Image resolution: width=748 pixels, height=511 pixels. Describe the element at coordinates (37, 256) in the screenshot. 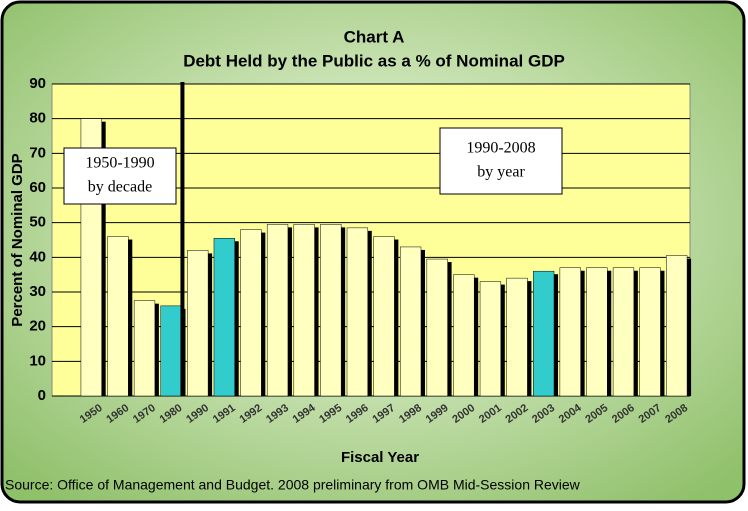

I see `y-tick-label: 40` at that location.